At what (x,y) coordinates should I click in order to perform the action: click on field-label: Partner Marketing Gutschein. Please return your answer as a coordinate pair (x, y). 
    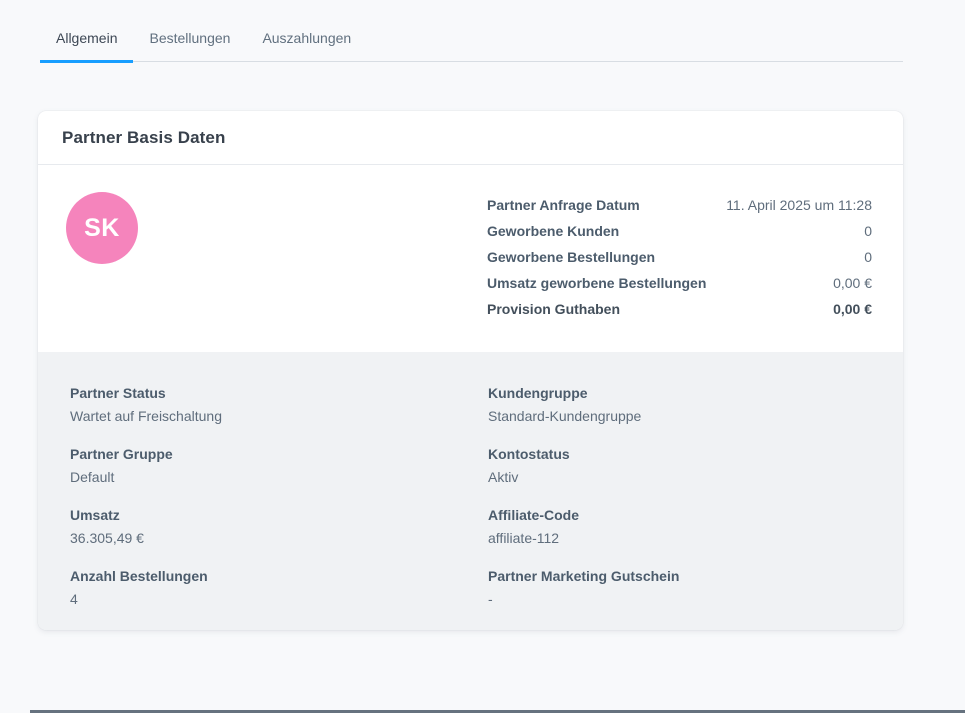
    Looking at the image, I should click on (584, 576).